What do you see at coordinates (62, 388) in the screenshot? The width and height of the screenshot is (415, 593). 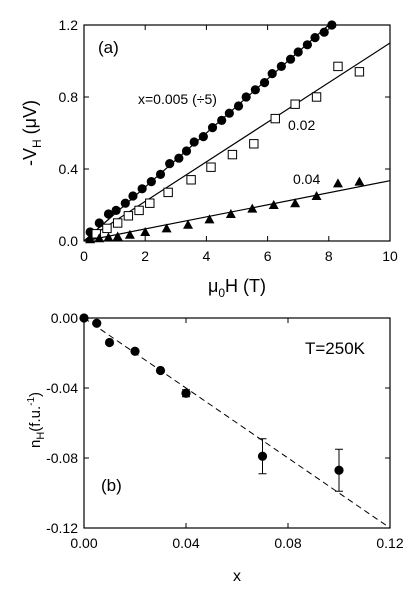 I see `y-tick-label: -0.04` at bounding box center [62, 388].